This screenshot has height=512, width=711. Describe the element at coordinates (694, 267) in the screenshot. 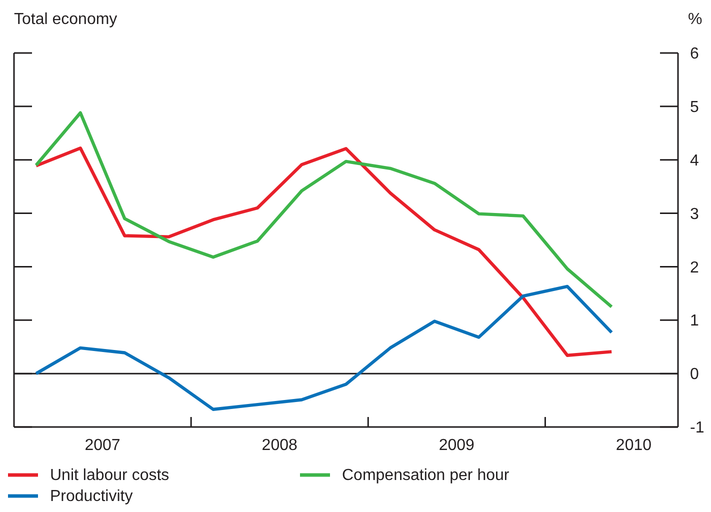

I see `y-tick-label: 2` at that location.